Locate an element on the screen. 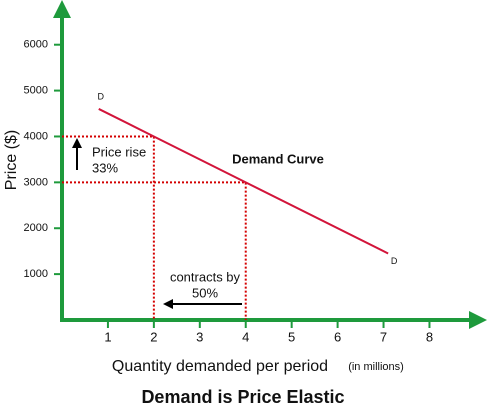 This screenshot has height=410, width=487. y-tick-label: 2000 is located at coordinates (36, 228).